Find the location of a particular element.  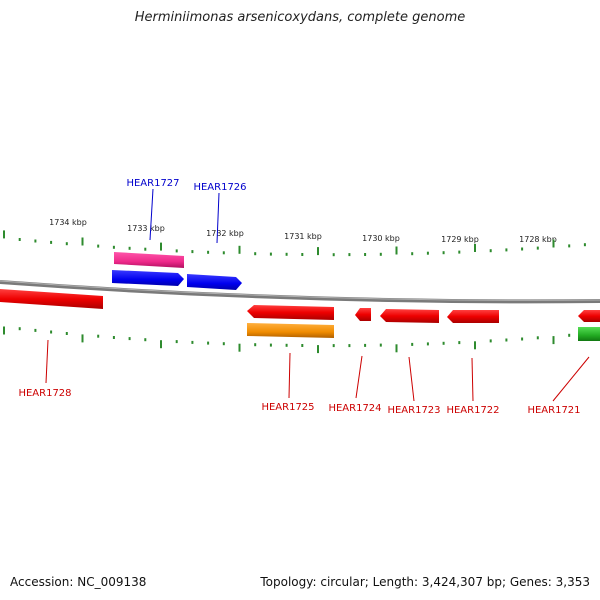

reverse-gene-hear1721 is located at coordinates (589, 316).